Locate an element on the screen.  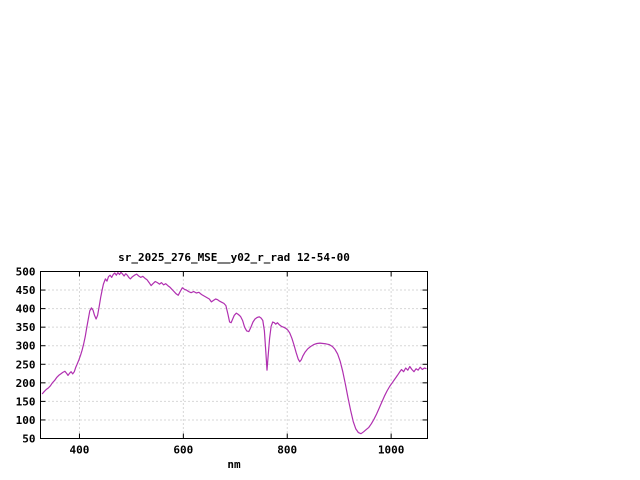
y-tick-label: 200 is located at coordinates (26, 383).